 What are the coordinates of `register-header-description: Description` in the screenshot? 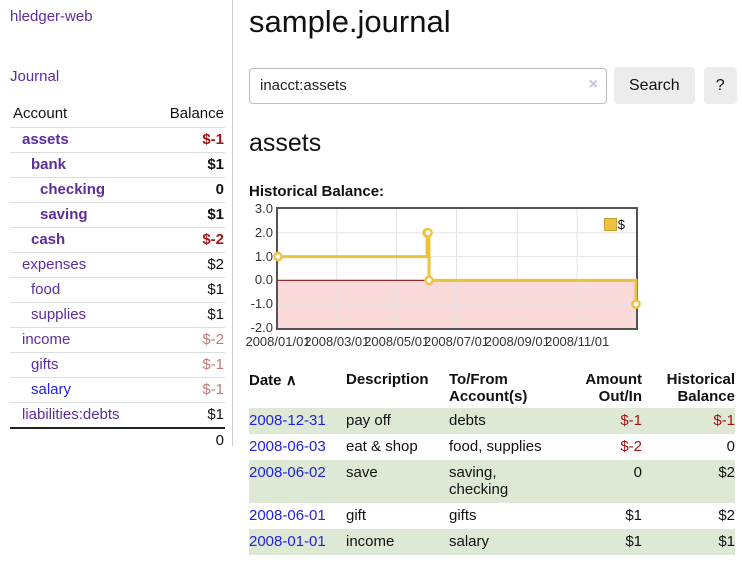 It's located at (387, 379).